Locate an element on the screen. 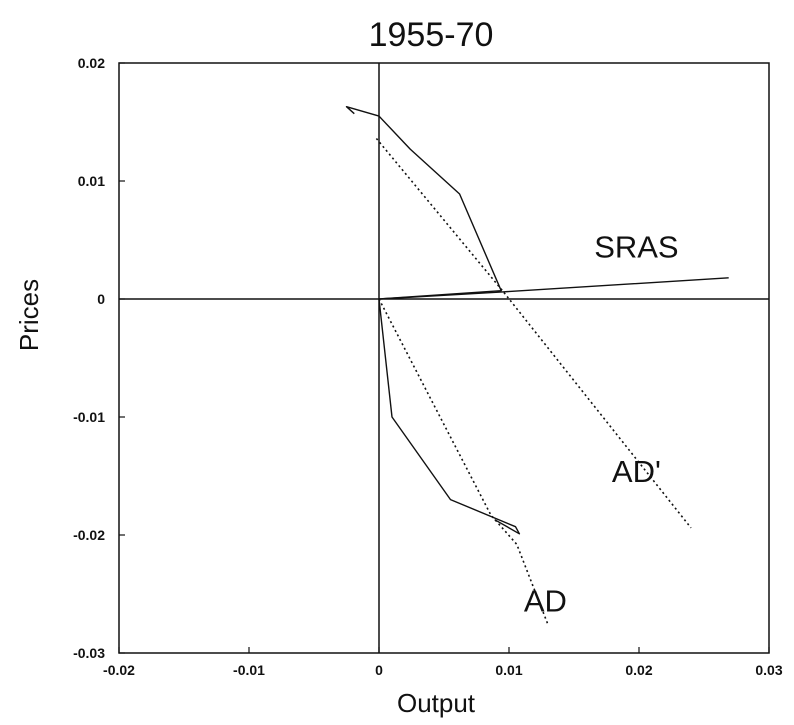 Image resolution: width=794 pixels, height=725 pixels. y-tick-labels: -0.03 -0.02 -0.01 0 0.01 0.02 is located at coordinates (89, 358).